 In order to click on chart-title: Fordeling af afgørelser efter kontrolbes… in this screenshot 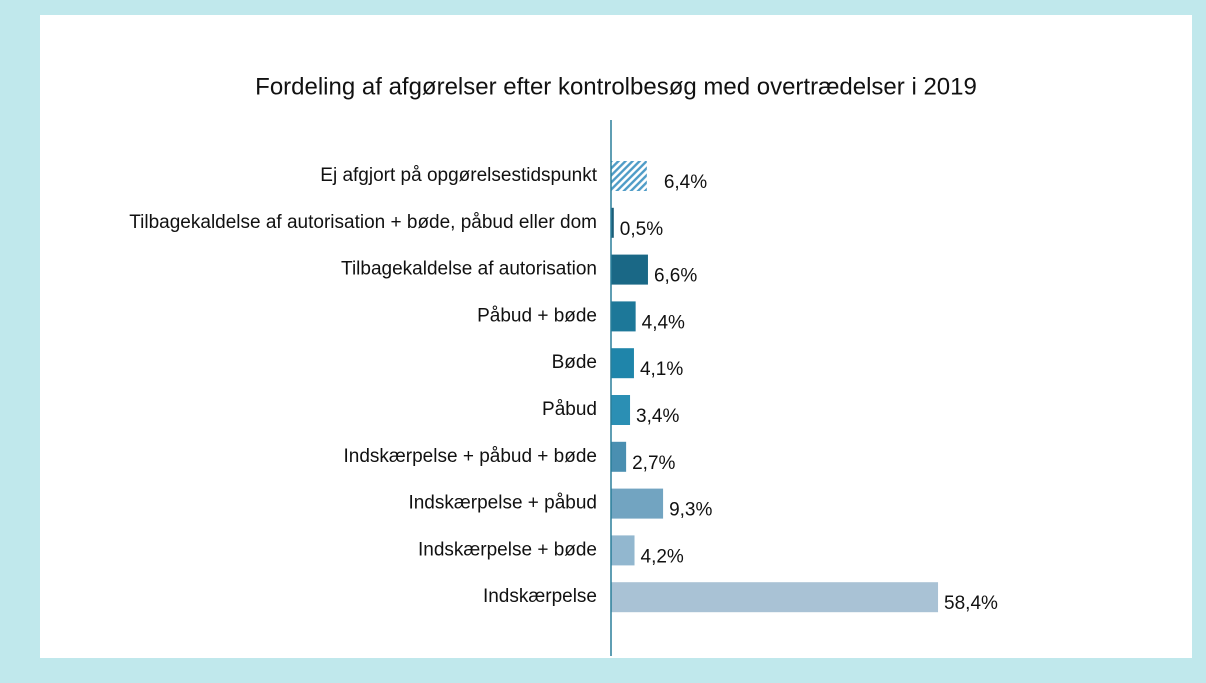, I will do `click(616, 86)`.